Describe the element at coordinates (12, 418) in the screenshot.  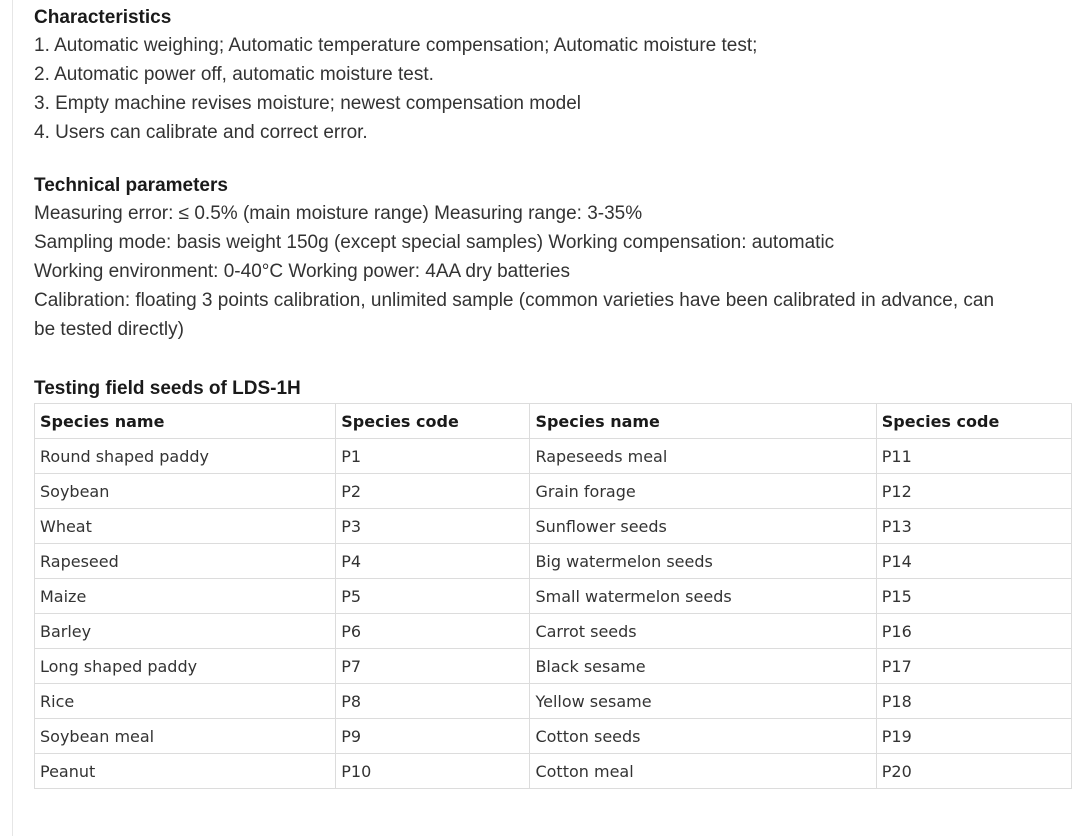
I see `left-border-line` at that location.